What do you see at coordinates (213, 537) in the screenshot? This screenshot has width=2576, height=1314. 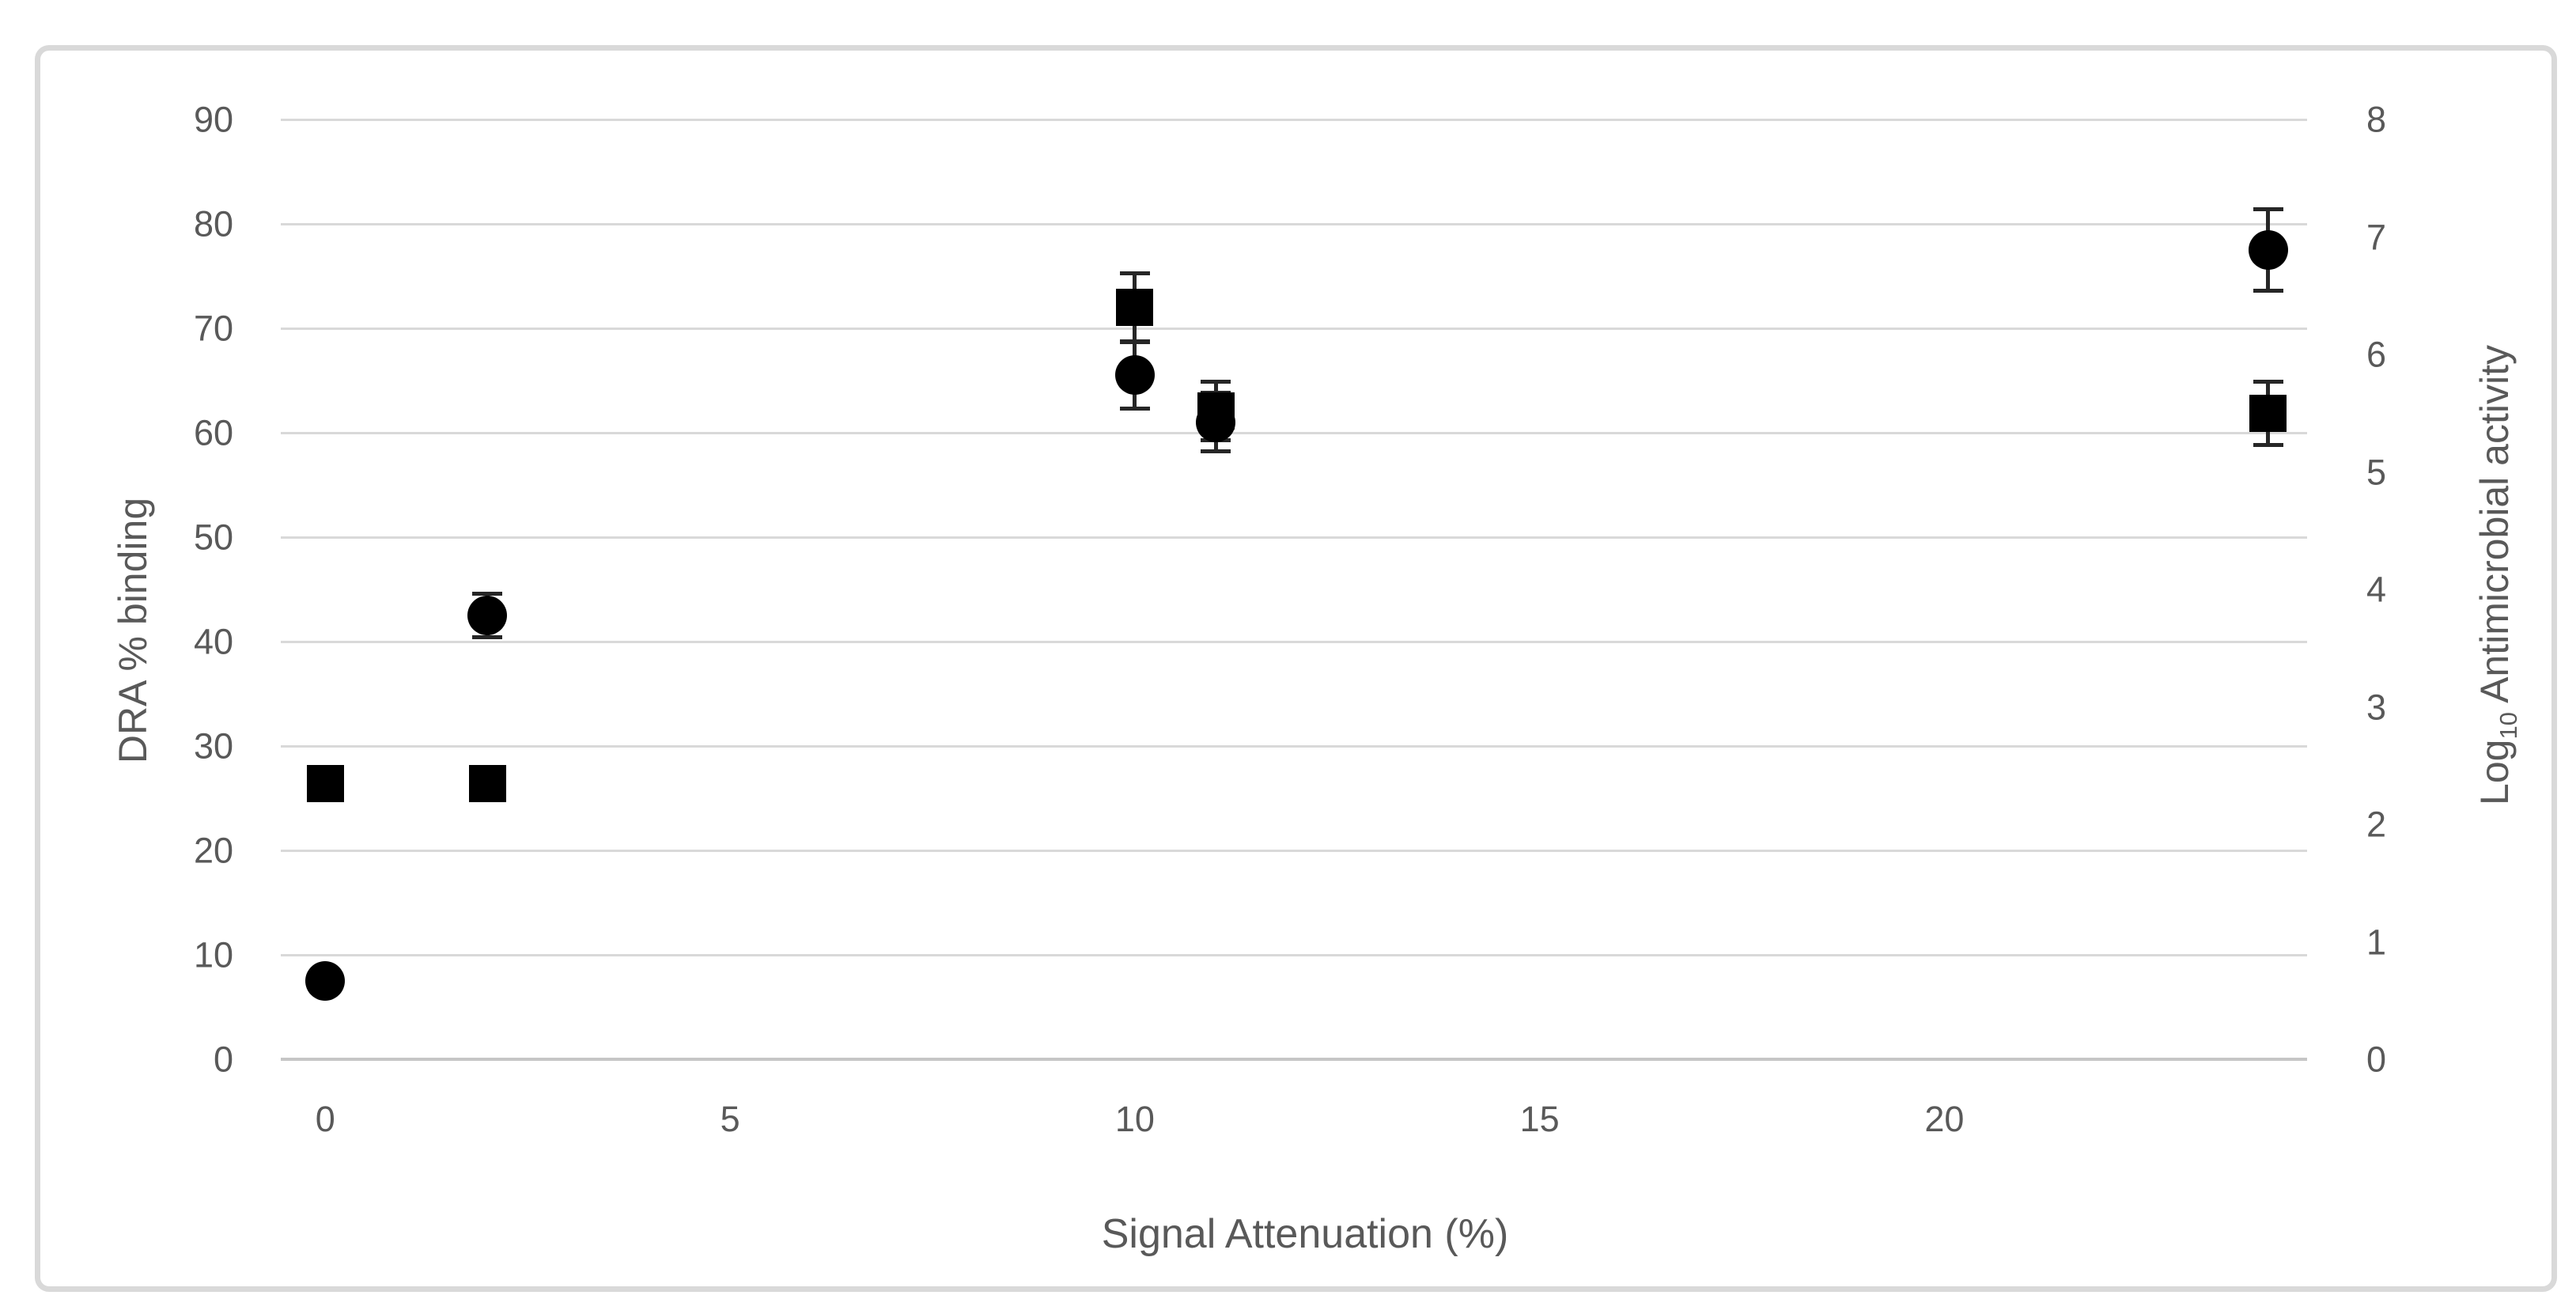 I see `y-tick-label-left: 50` at bounding box center [213, 537].